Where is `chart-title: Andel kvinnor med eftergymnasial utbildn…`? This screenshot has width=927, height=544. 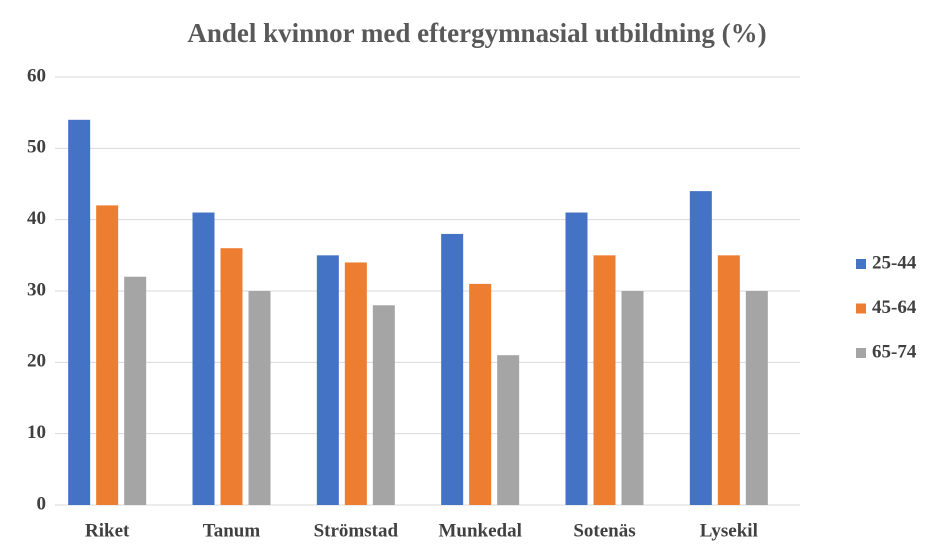 chart-title: Andel kvinnor med eftergymnasial utbildn… is located at coordinates (476, 33).